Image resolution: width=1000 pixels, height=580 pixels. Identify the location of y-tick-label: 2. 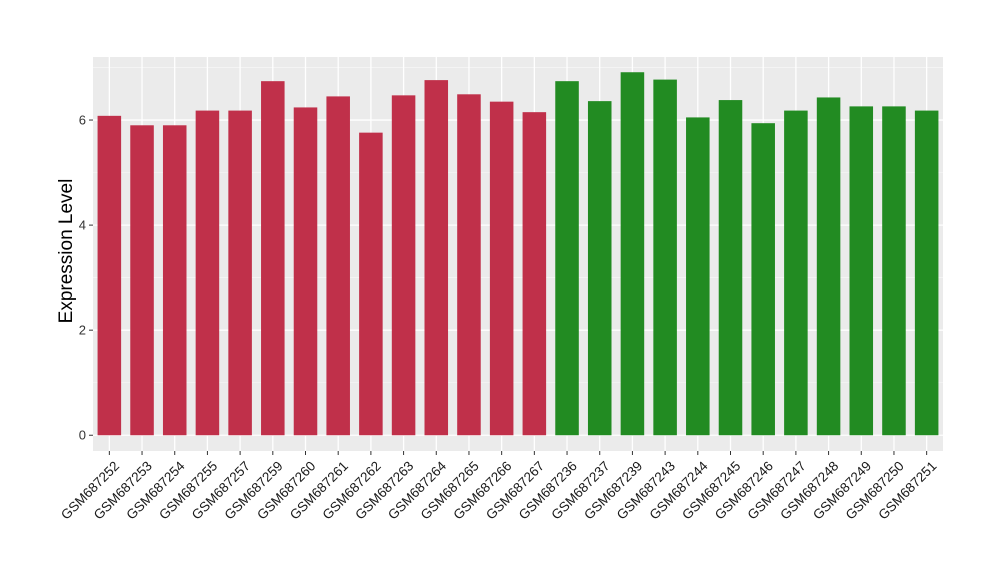
(82, 330).